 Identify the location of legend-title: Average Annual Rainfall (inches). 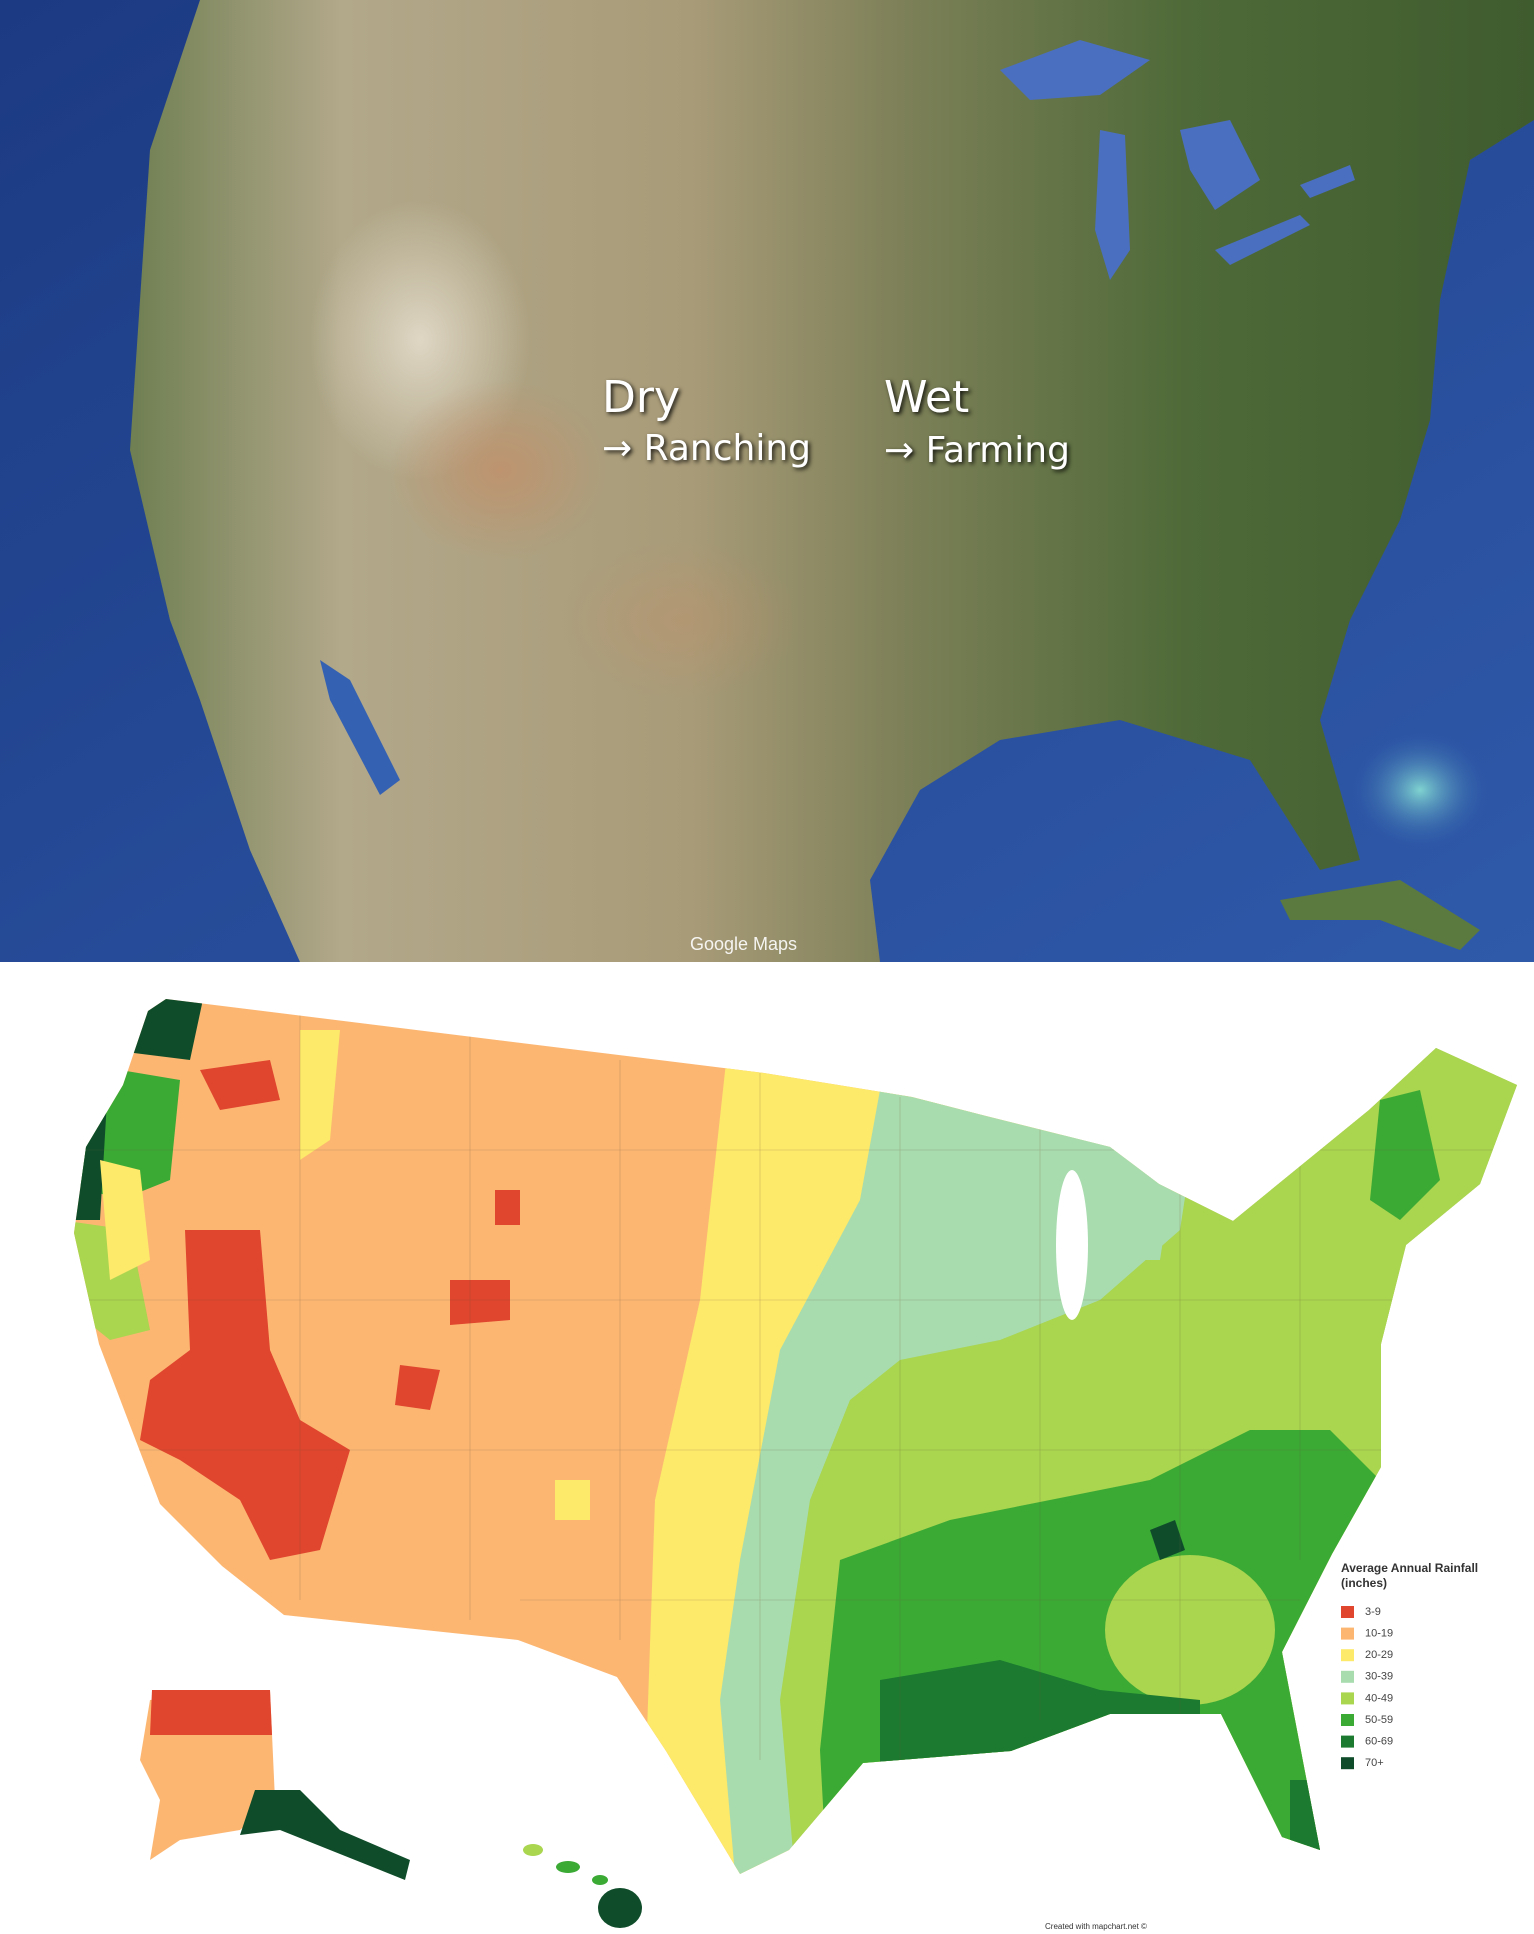
(1409, 1575).